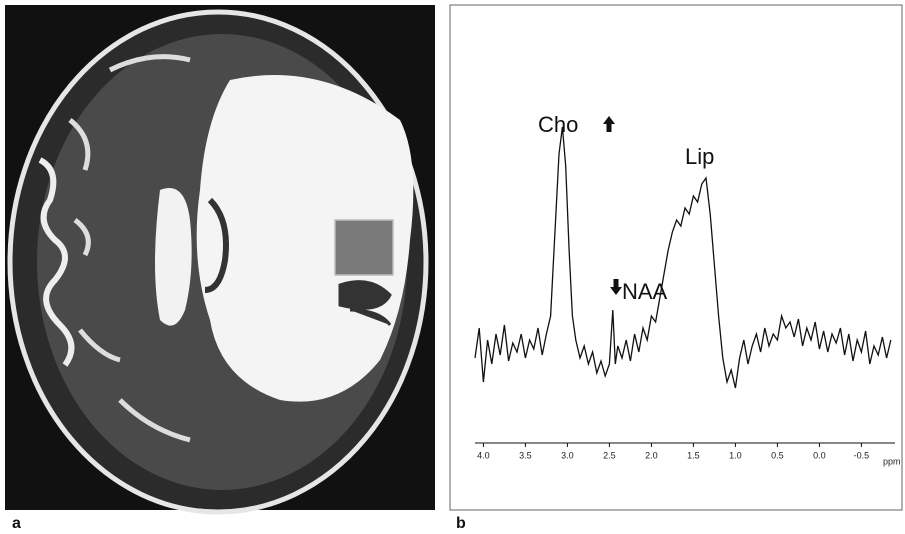 This screenshot has height=534, width=905. I want to click on x-tick-label: 2.5, so click(609, 455).